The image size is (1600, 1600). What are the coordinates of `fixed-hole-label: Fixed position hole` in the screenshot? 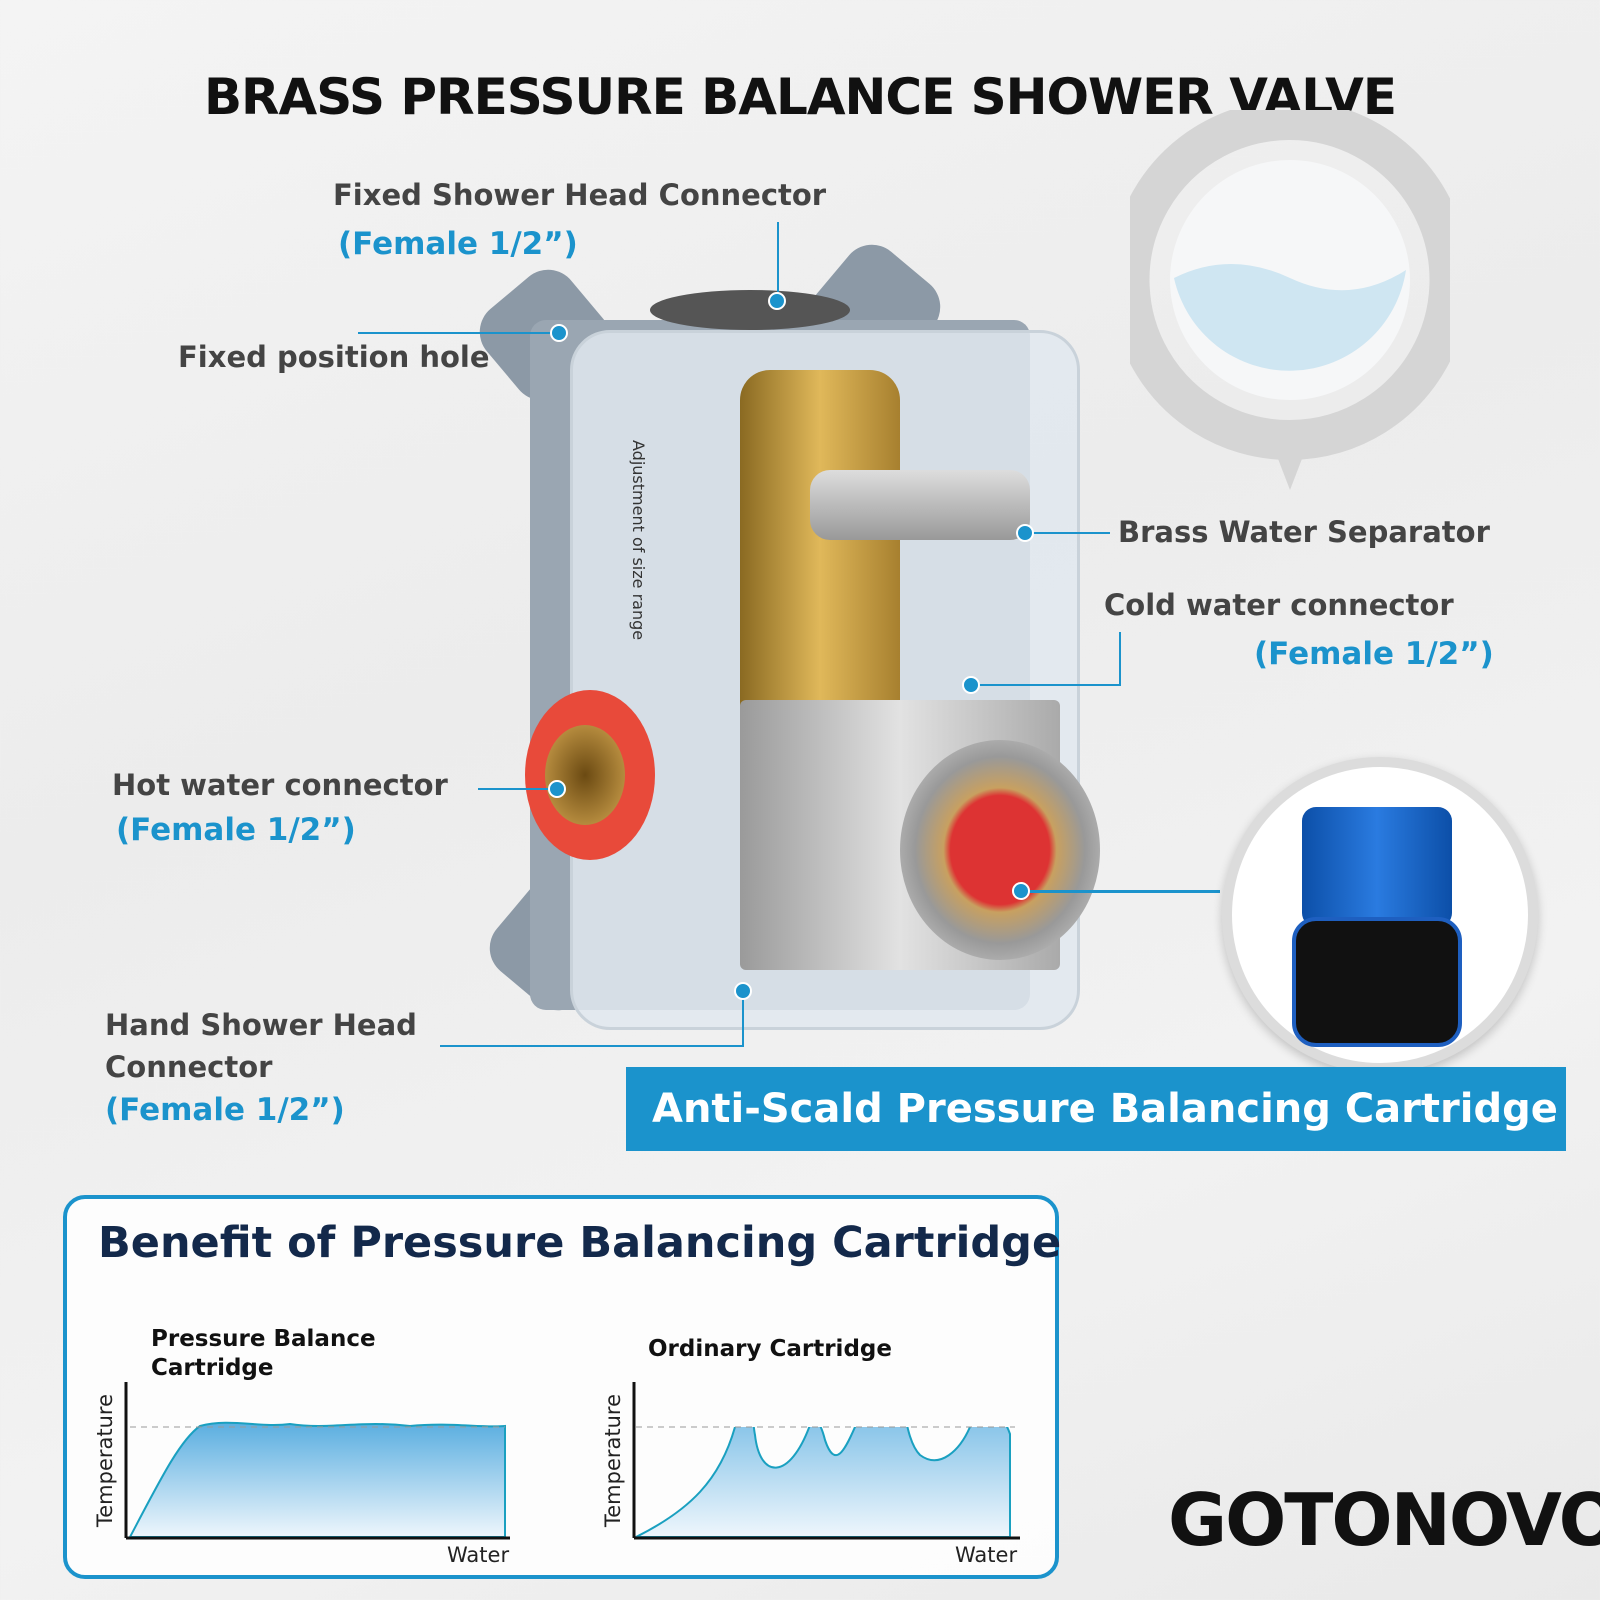 It's located at (334, 357).